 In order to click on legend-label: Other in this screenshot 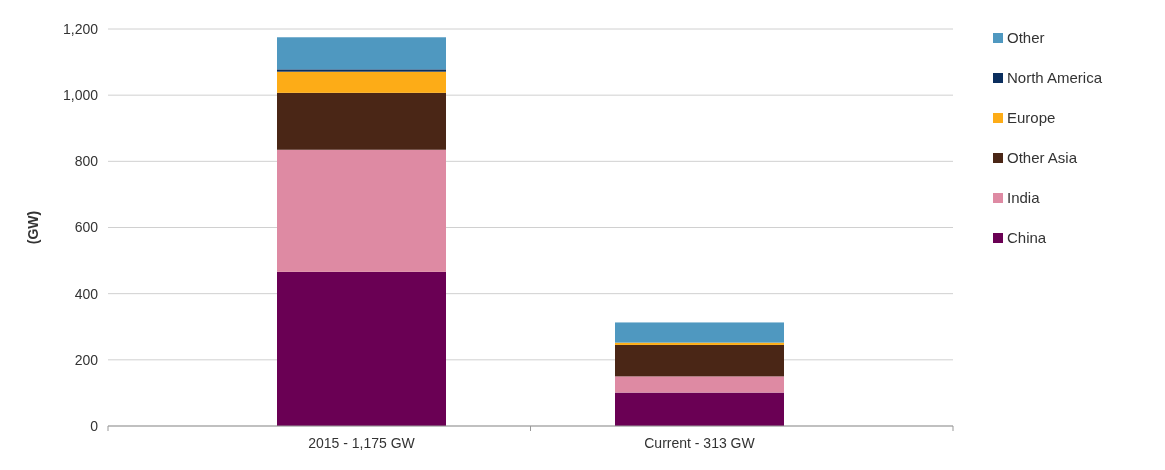, I will do `click(1026, 38)`.